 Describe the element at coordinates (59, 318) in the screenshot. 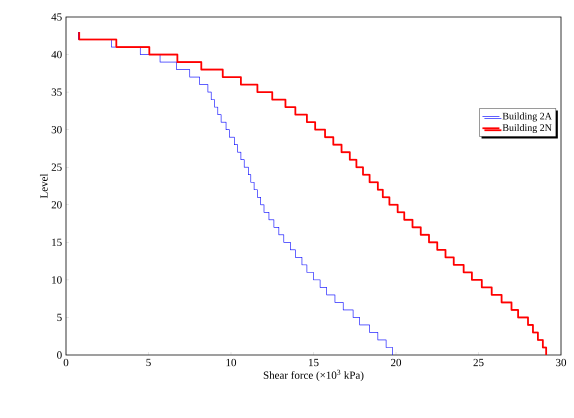

I see `y-tick-label: 5` at that location.